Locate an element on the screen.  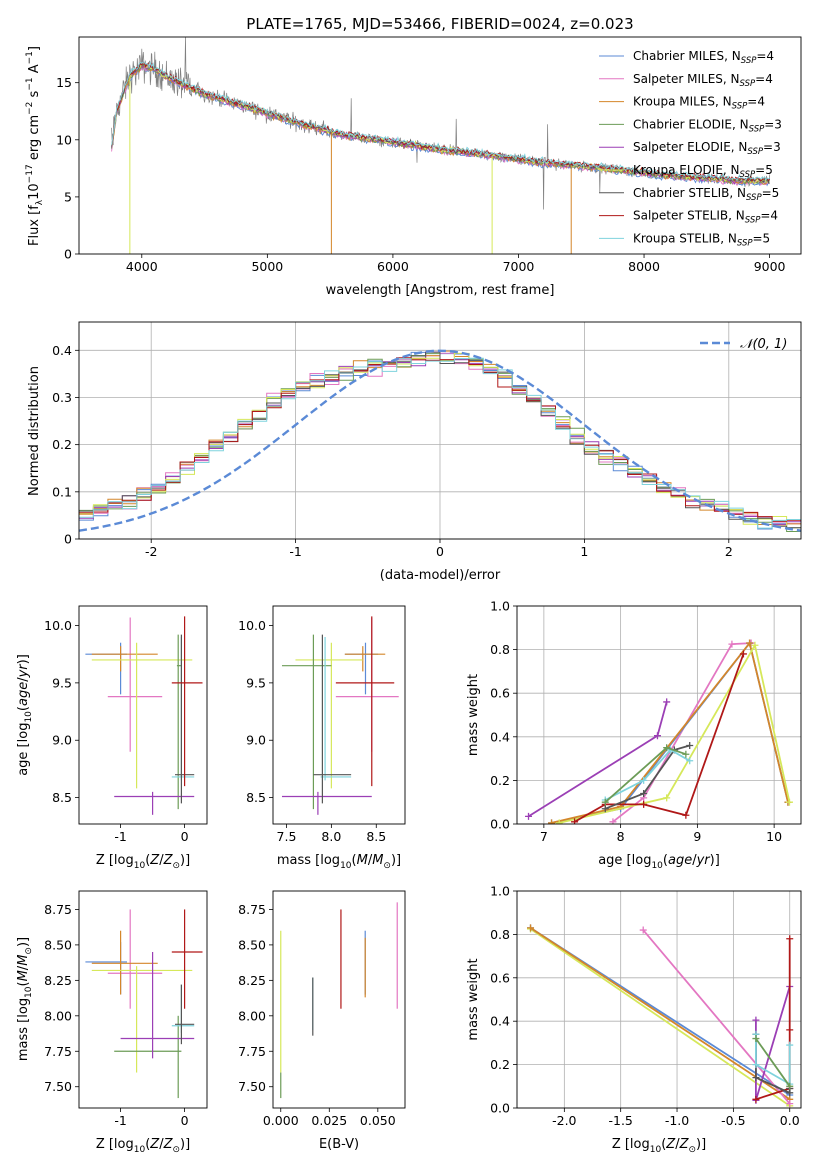
plot-area-age-vs-mass is located at coordinates (340, 715).